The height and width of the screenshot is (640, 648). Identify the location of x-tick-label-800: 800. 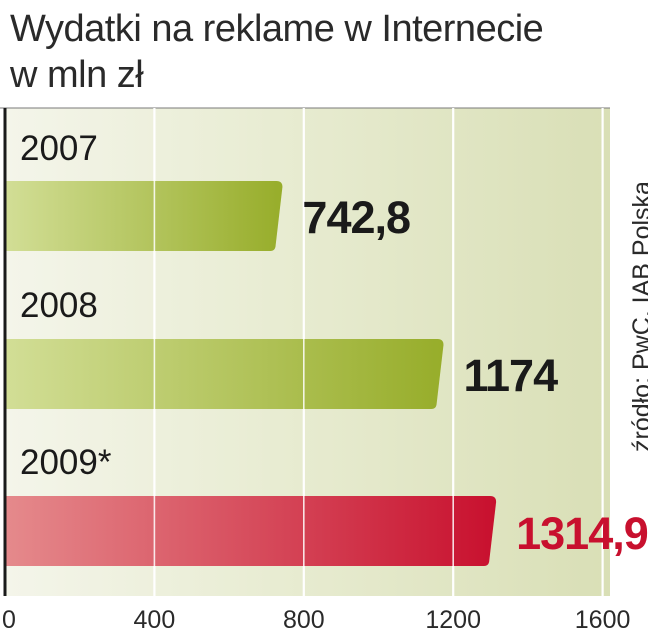
(304, 620).